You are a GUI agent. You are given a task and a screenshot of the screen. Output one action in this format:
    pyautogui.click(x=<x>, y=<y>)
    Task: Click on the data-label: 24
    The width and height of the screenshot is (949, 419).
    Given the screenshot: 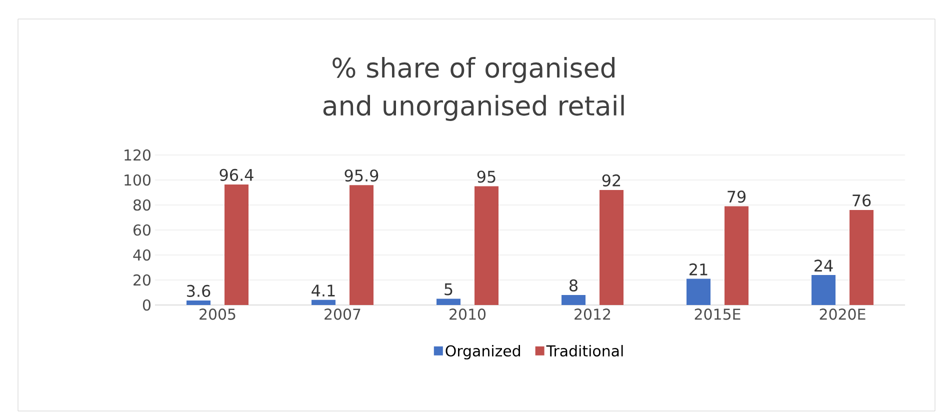 What is the action you would take?
    pyautogui.click(x=823, y=266)
    